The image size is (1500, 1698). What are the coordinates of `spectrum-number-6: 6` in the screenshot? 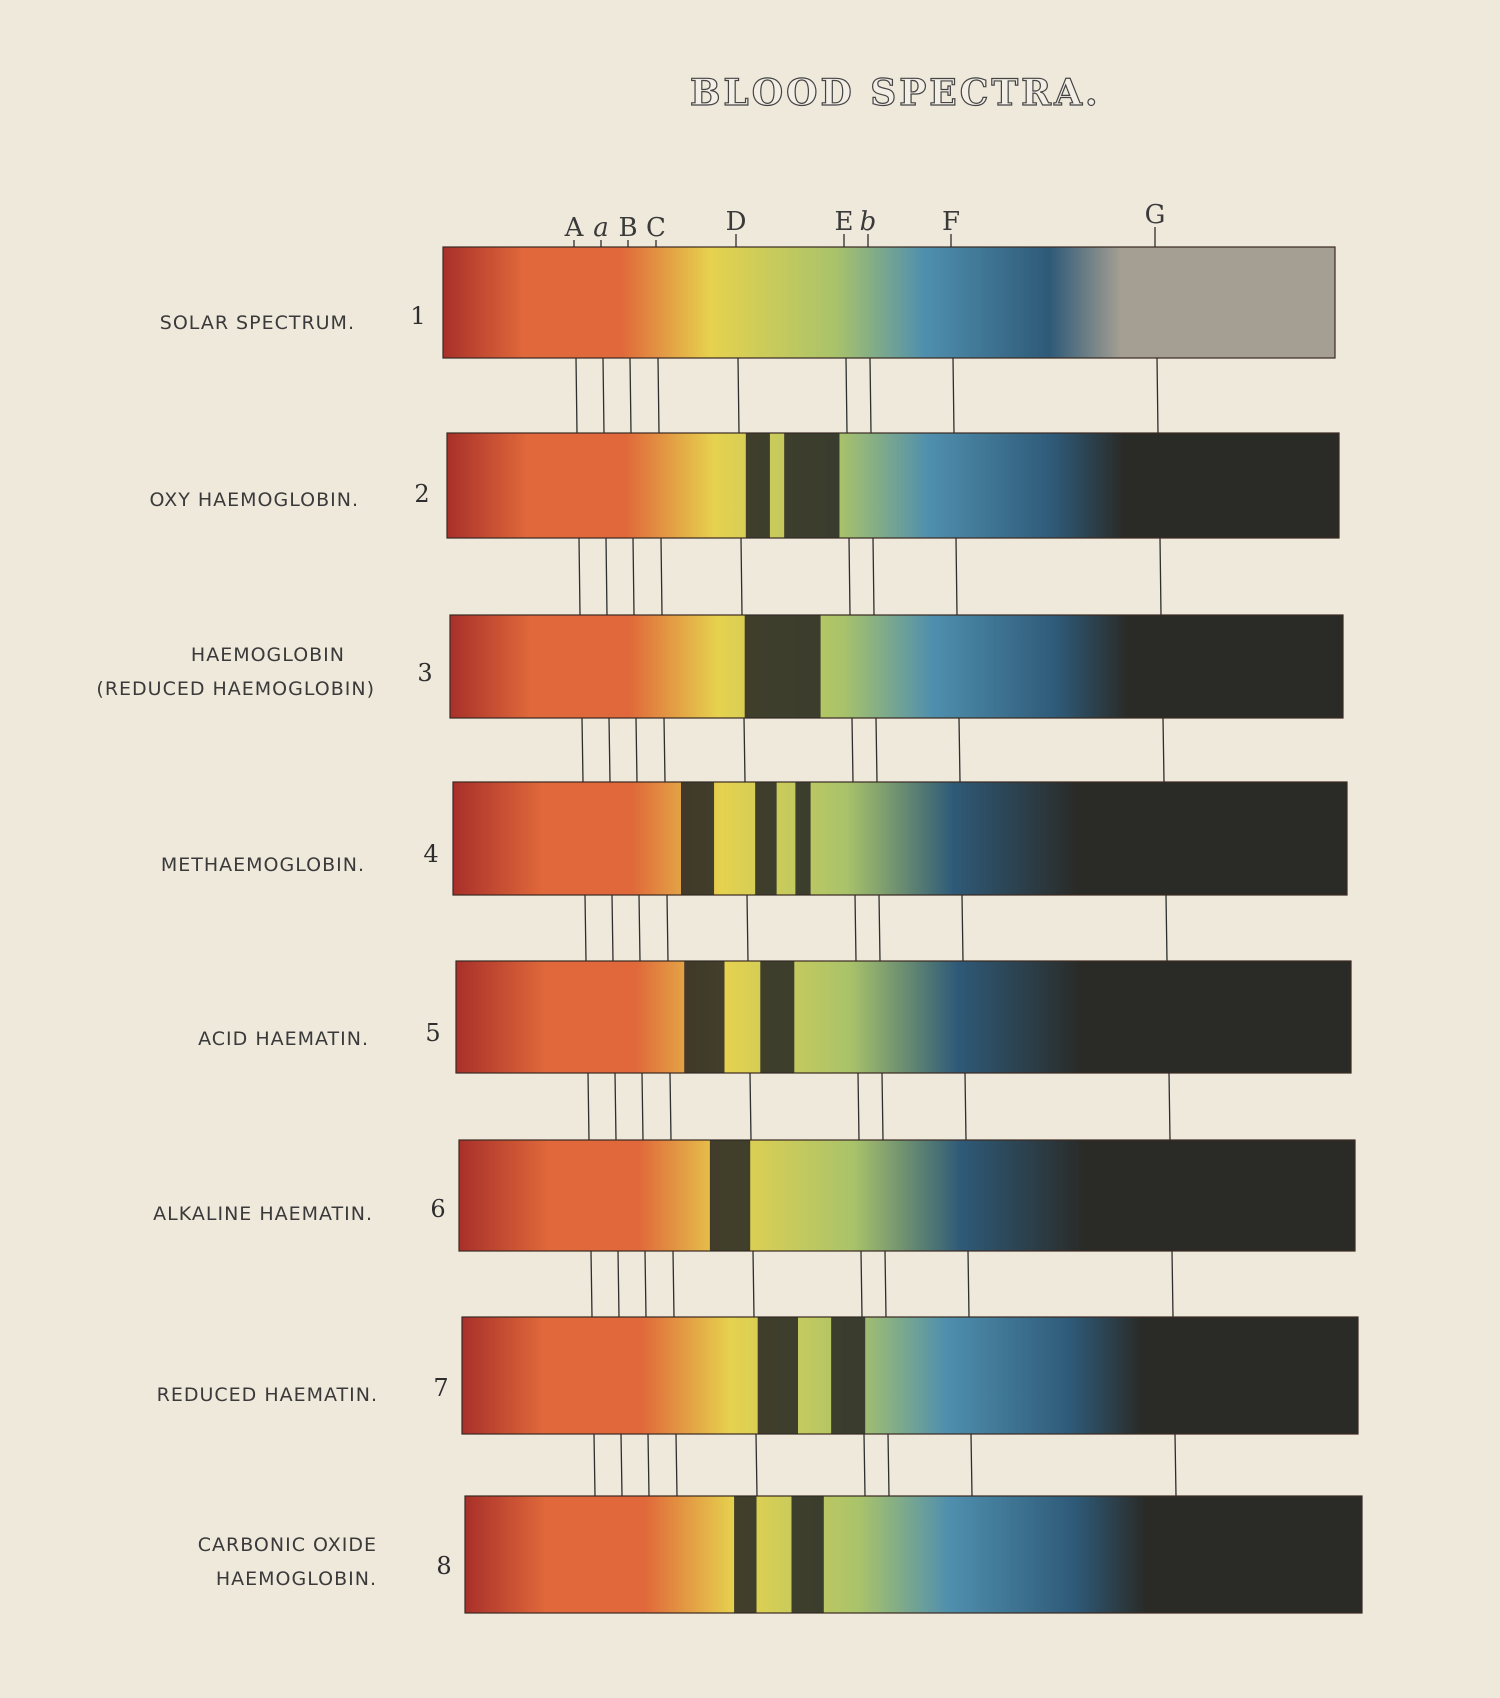 It's located at (438, 1209).